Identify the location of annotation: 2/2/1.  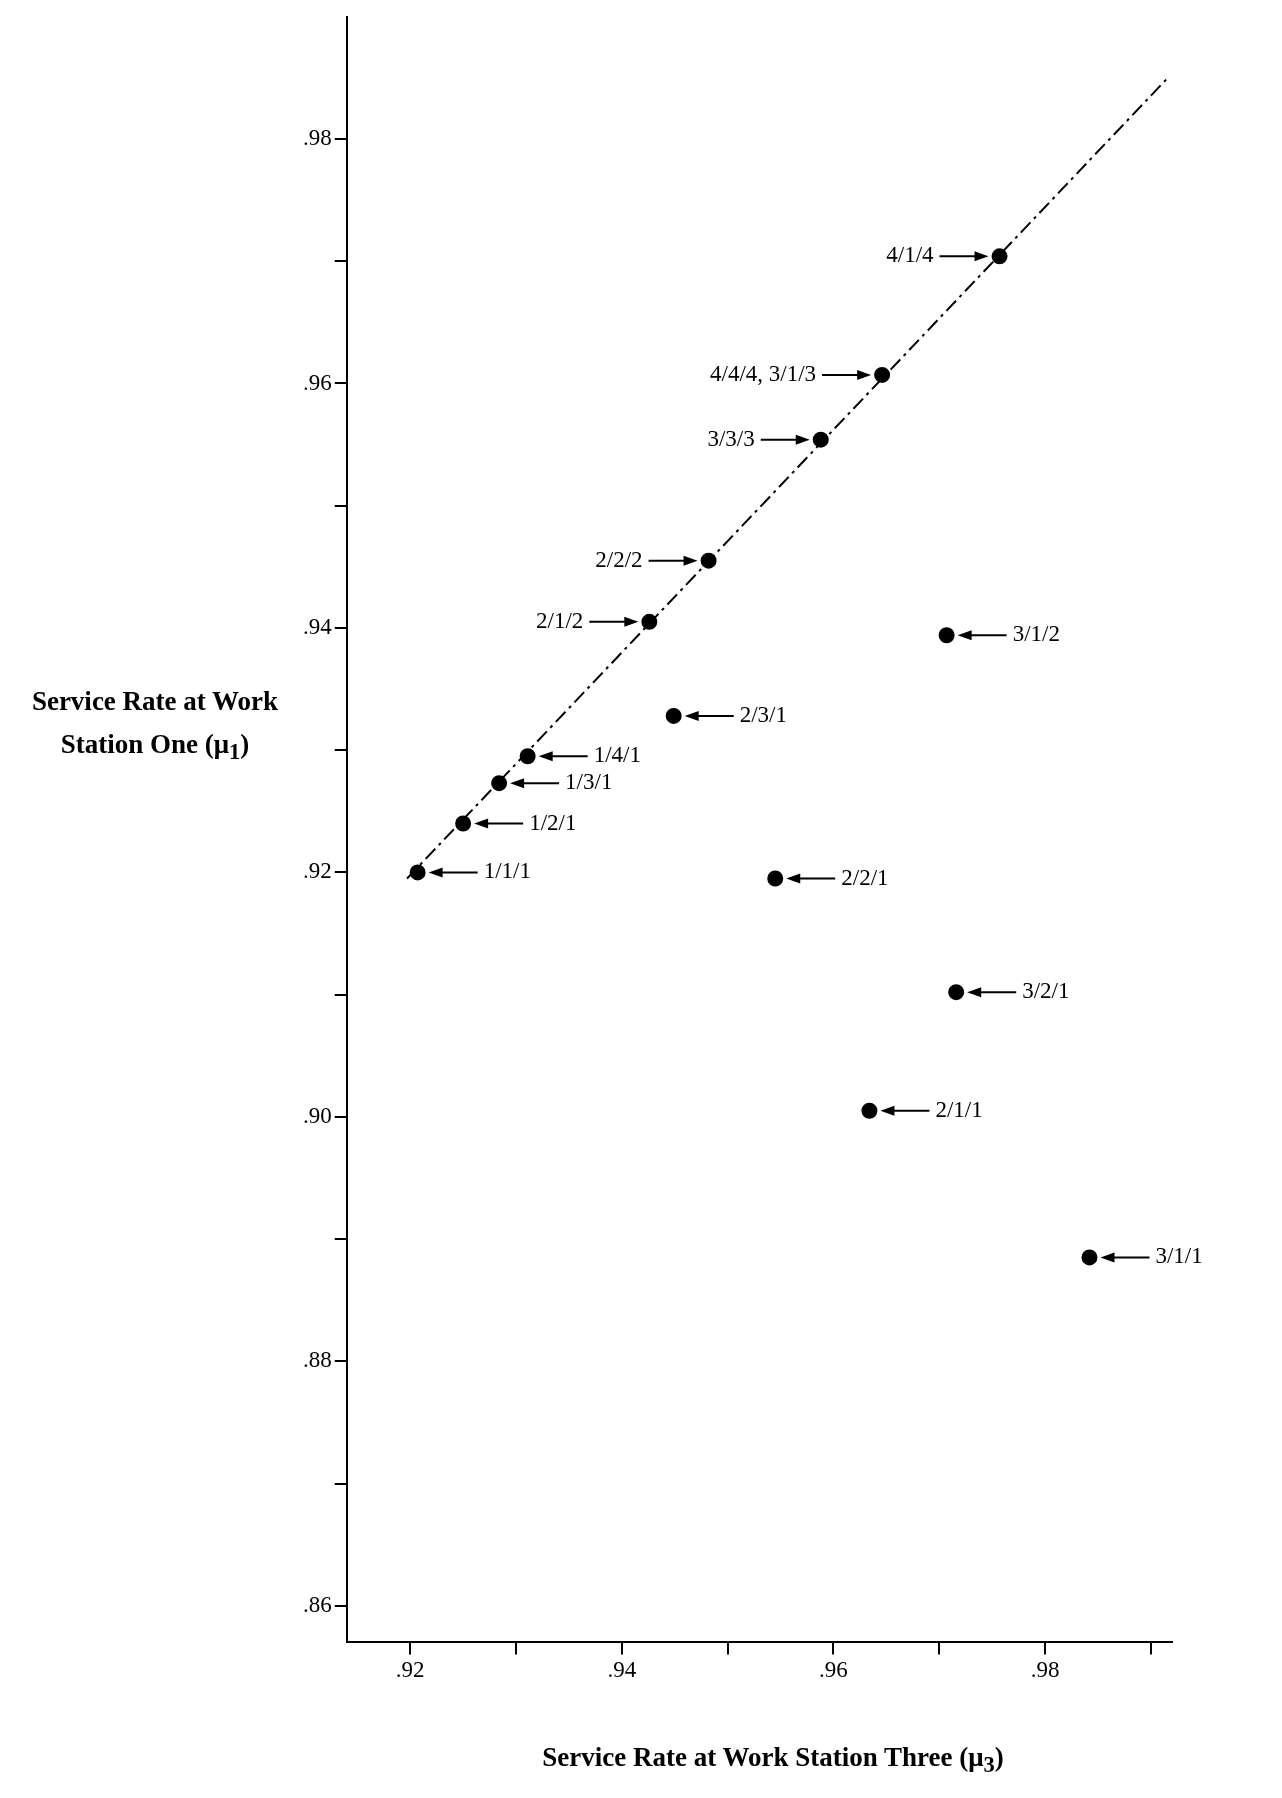
(865, 877).